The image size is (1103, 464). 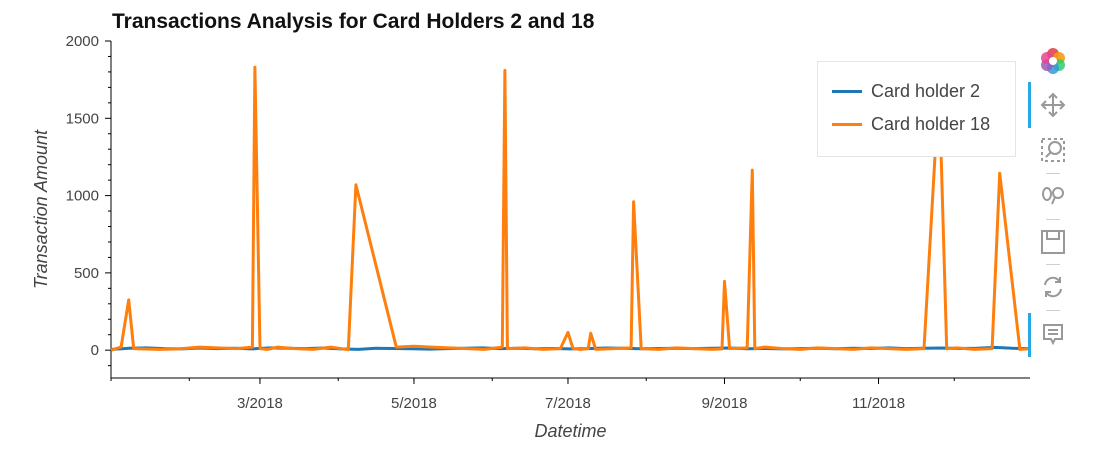 I want to click on legend-item-card-holder-2: Card holder 2, so click(x=906, y=91).